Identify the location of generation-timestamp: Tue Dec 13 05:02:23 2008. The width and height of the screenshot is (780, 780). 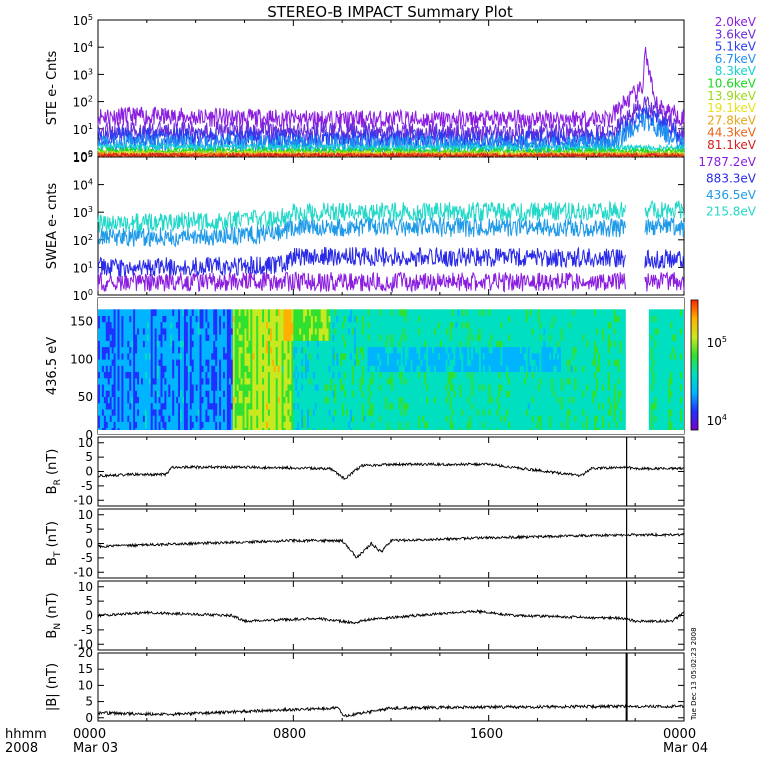
(694, 674).